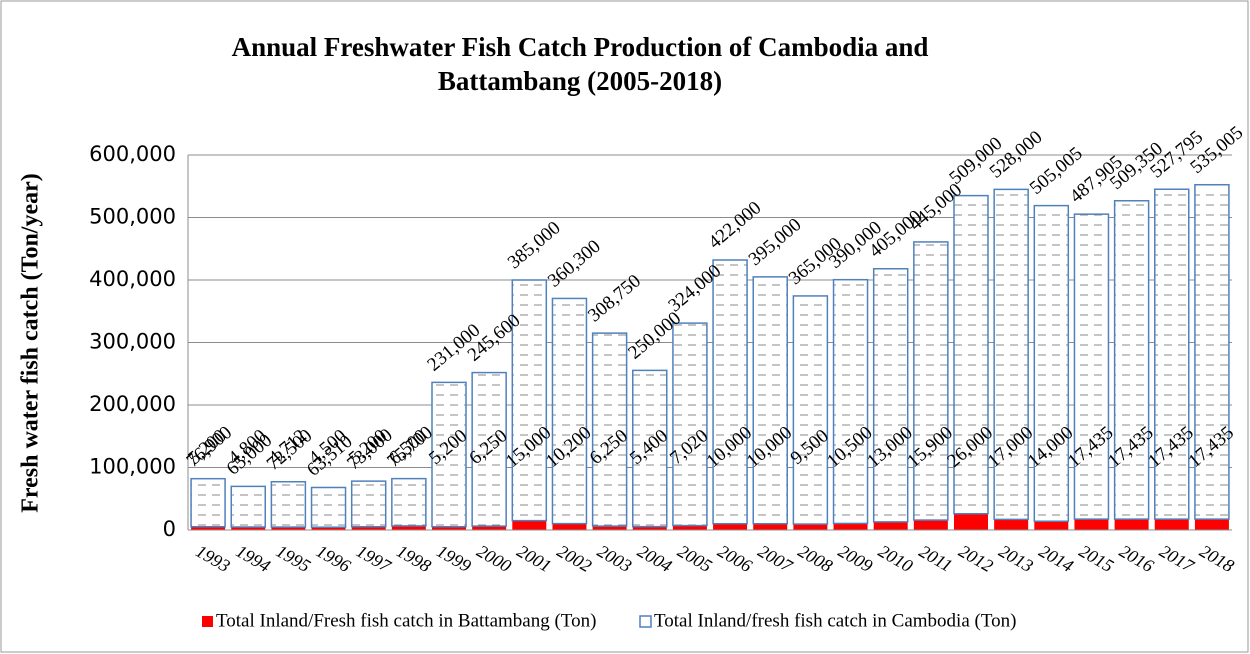 The width and height of the screenshot is (1250, 654). I want to click on y-tick-label: 500,000, so click(132, 217).